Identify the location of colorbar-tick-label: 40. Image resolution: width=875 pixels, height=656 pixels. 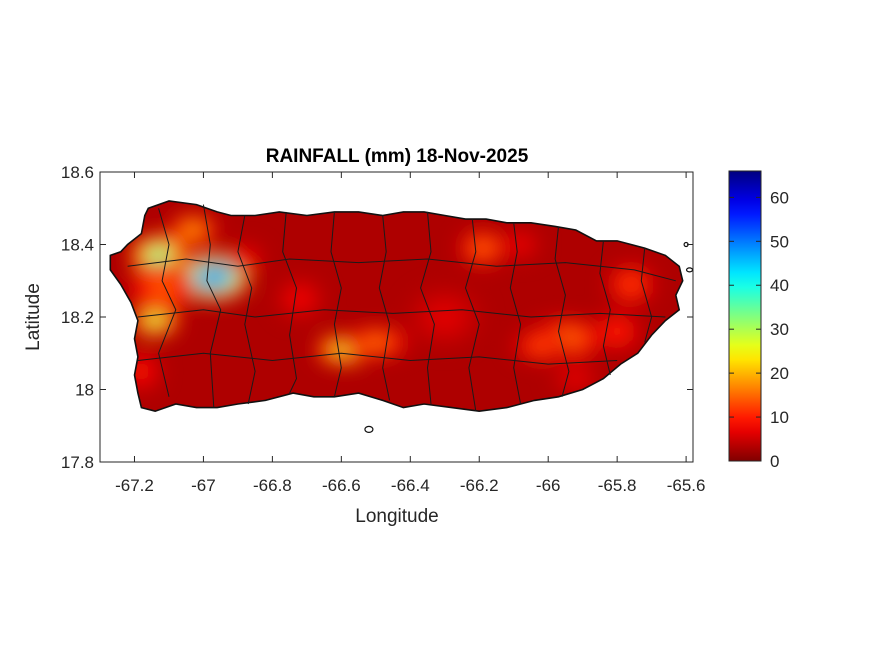
(779, 285).